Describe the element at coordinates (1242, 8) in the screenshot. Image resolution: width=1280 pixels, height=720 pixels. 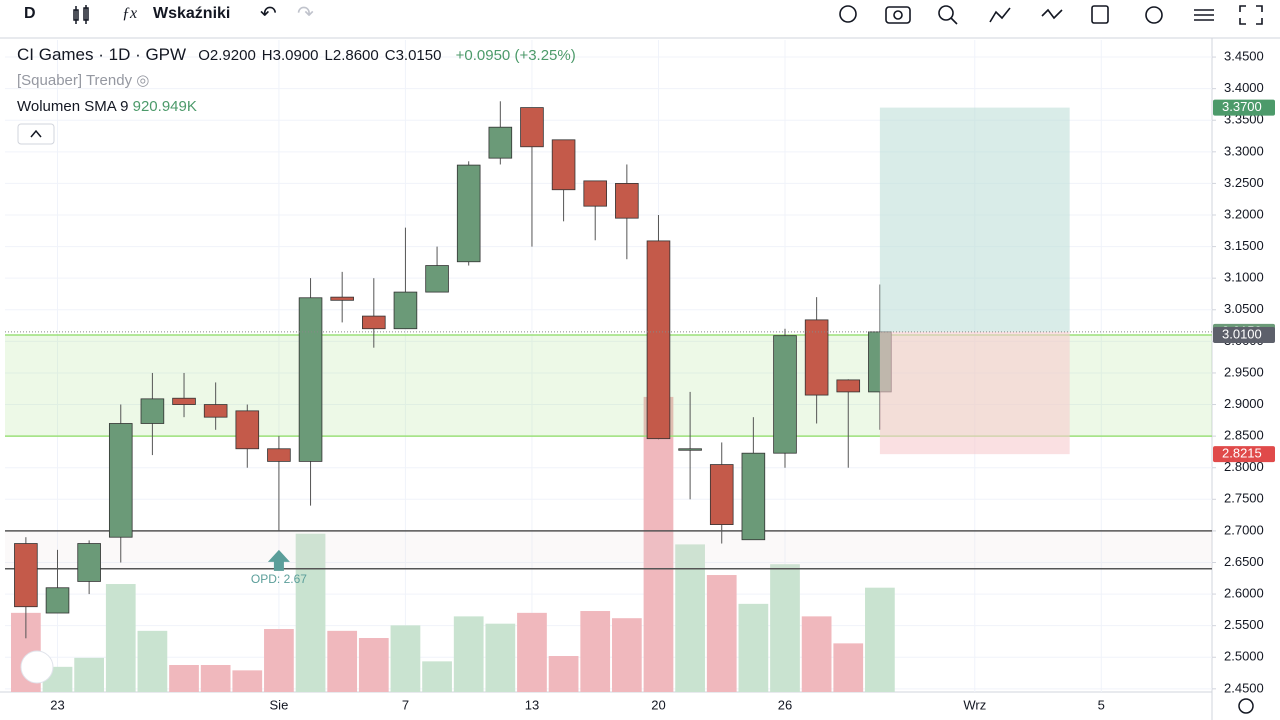
I see `fullscreen-icon` at that location.